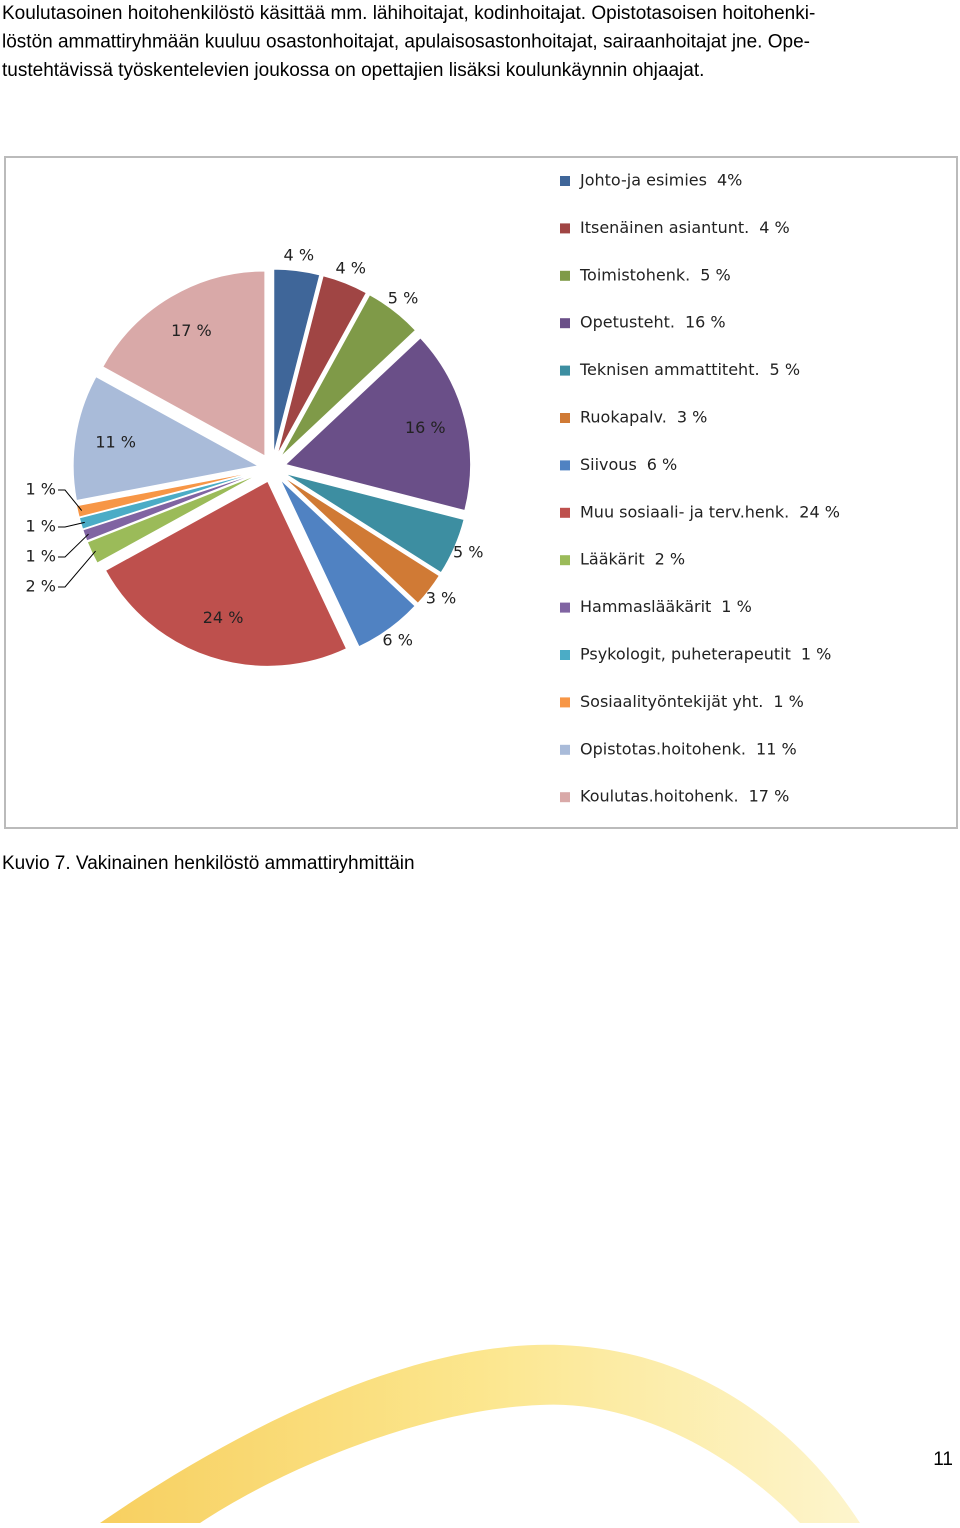 The image size is (960, 1528). Describe the element at coordinates (684, 511) in the screenshot. I see `legend-label: Muu sosiaali- ja terv.henk.` at that location.